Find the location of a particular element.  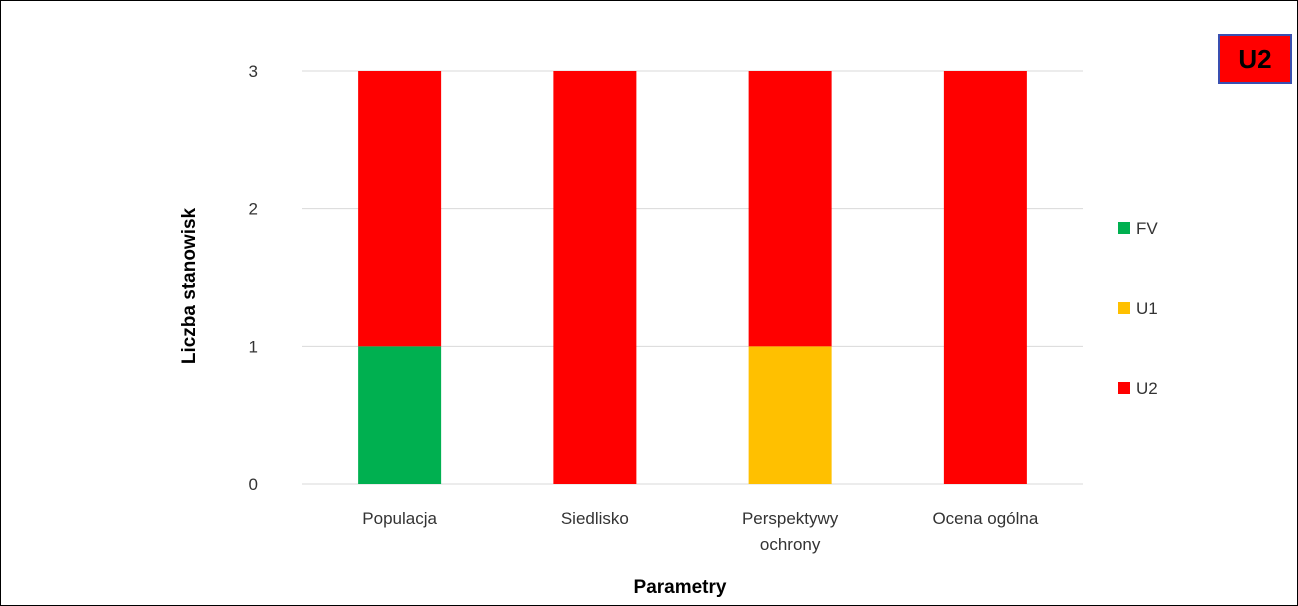

legend-swatch-fv is located at coordinates (1124, 228).